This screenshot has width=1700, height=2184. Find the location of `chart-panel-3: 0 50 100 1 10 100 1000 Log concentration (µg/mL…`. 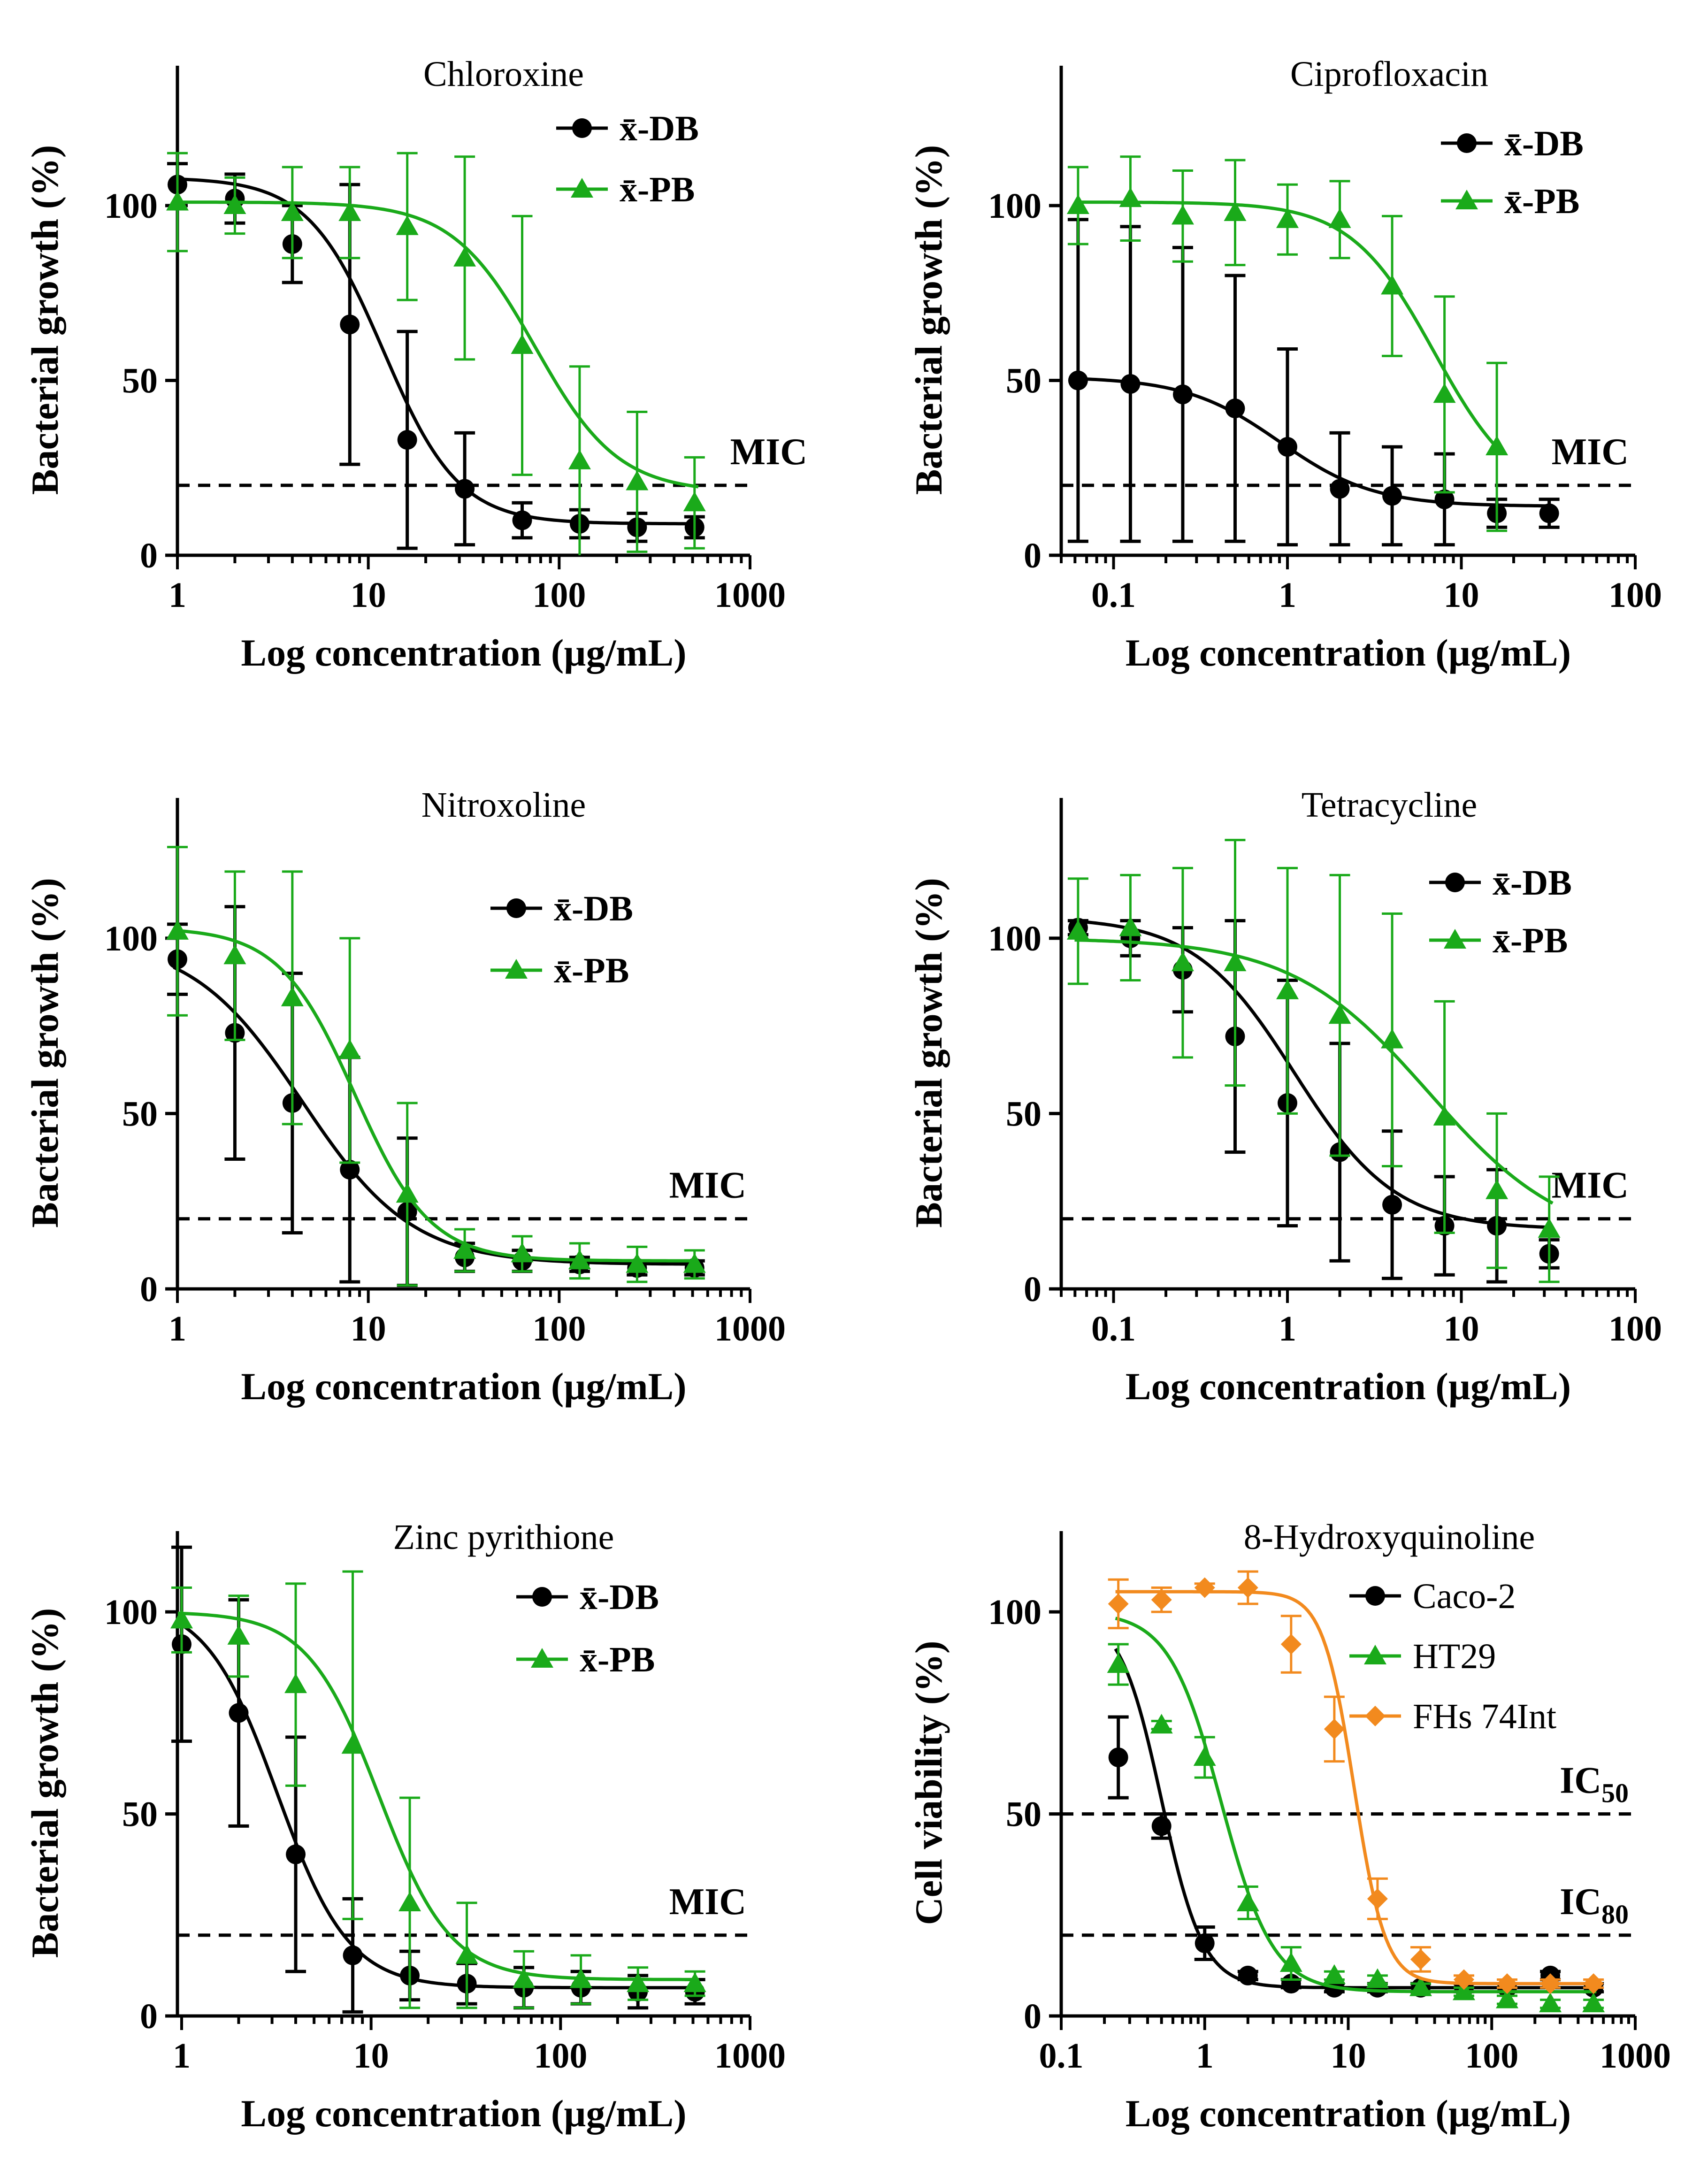

chart-panel-3: 0 50 100 1 10 100 1000 Log concentration (µg/mL… is located at coordinates (404, 1096).